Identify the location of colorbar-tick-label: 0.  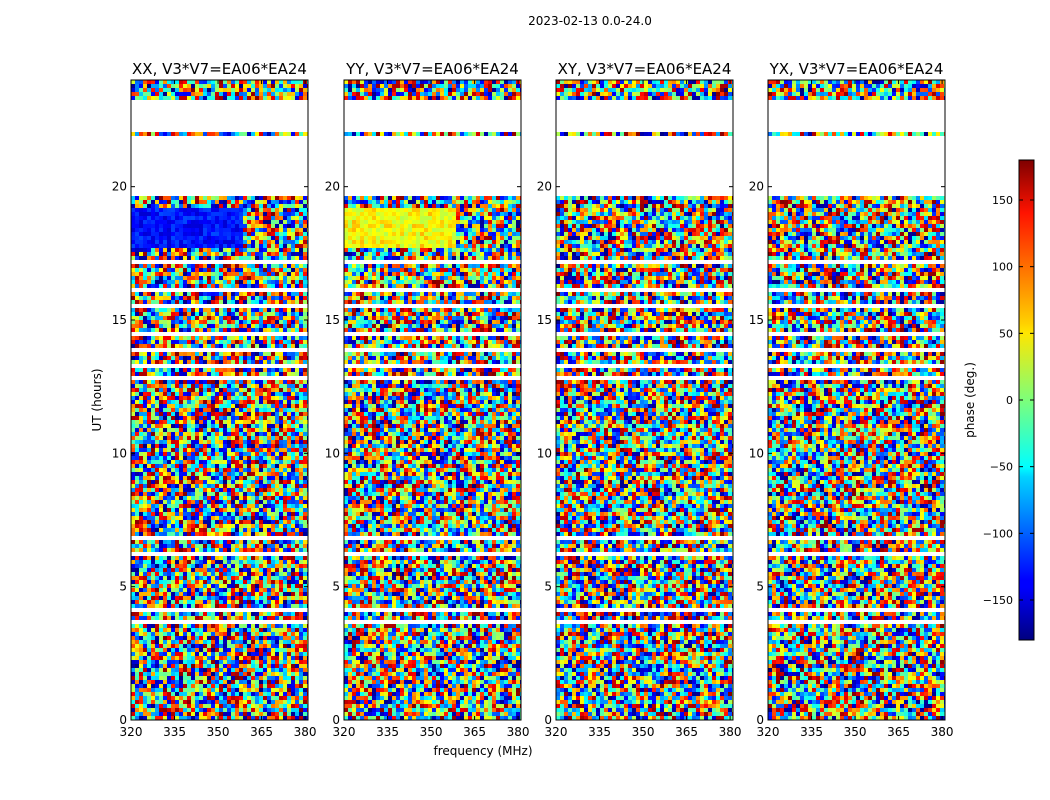
(1009, 400).